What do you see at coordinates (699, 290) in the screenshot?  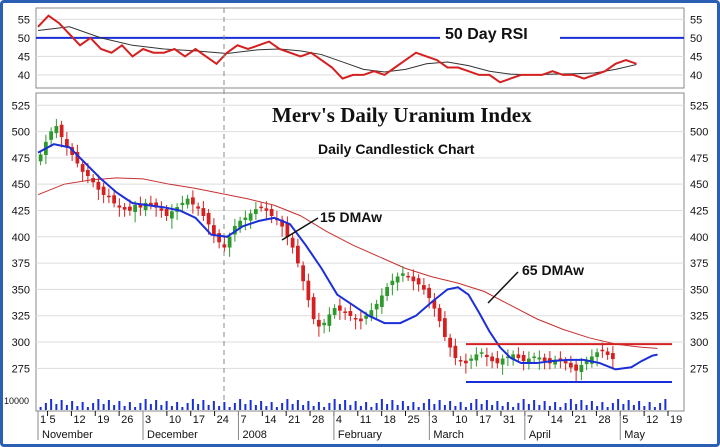 I see `price-tick-label-right: 350` at bounding box center [699, 290].